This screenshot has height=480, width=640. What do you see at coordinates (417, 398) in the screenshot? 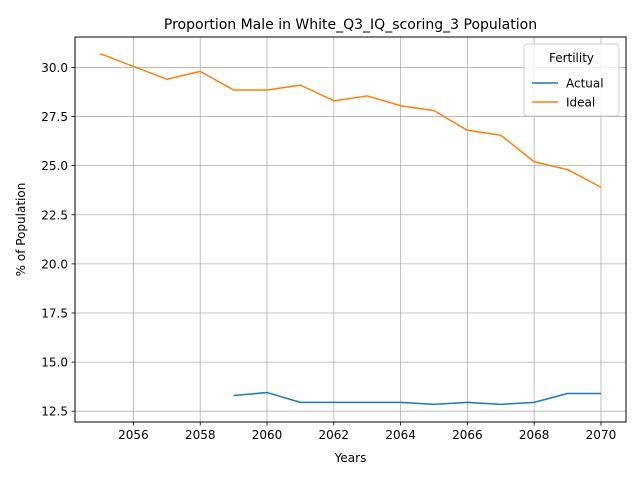
I see `series-line-actual` at bounding box center [417, 398].